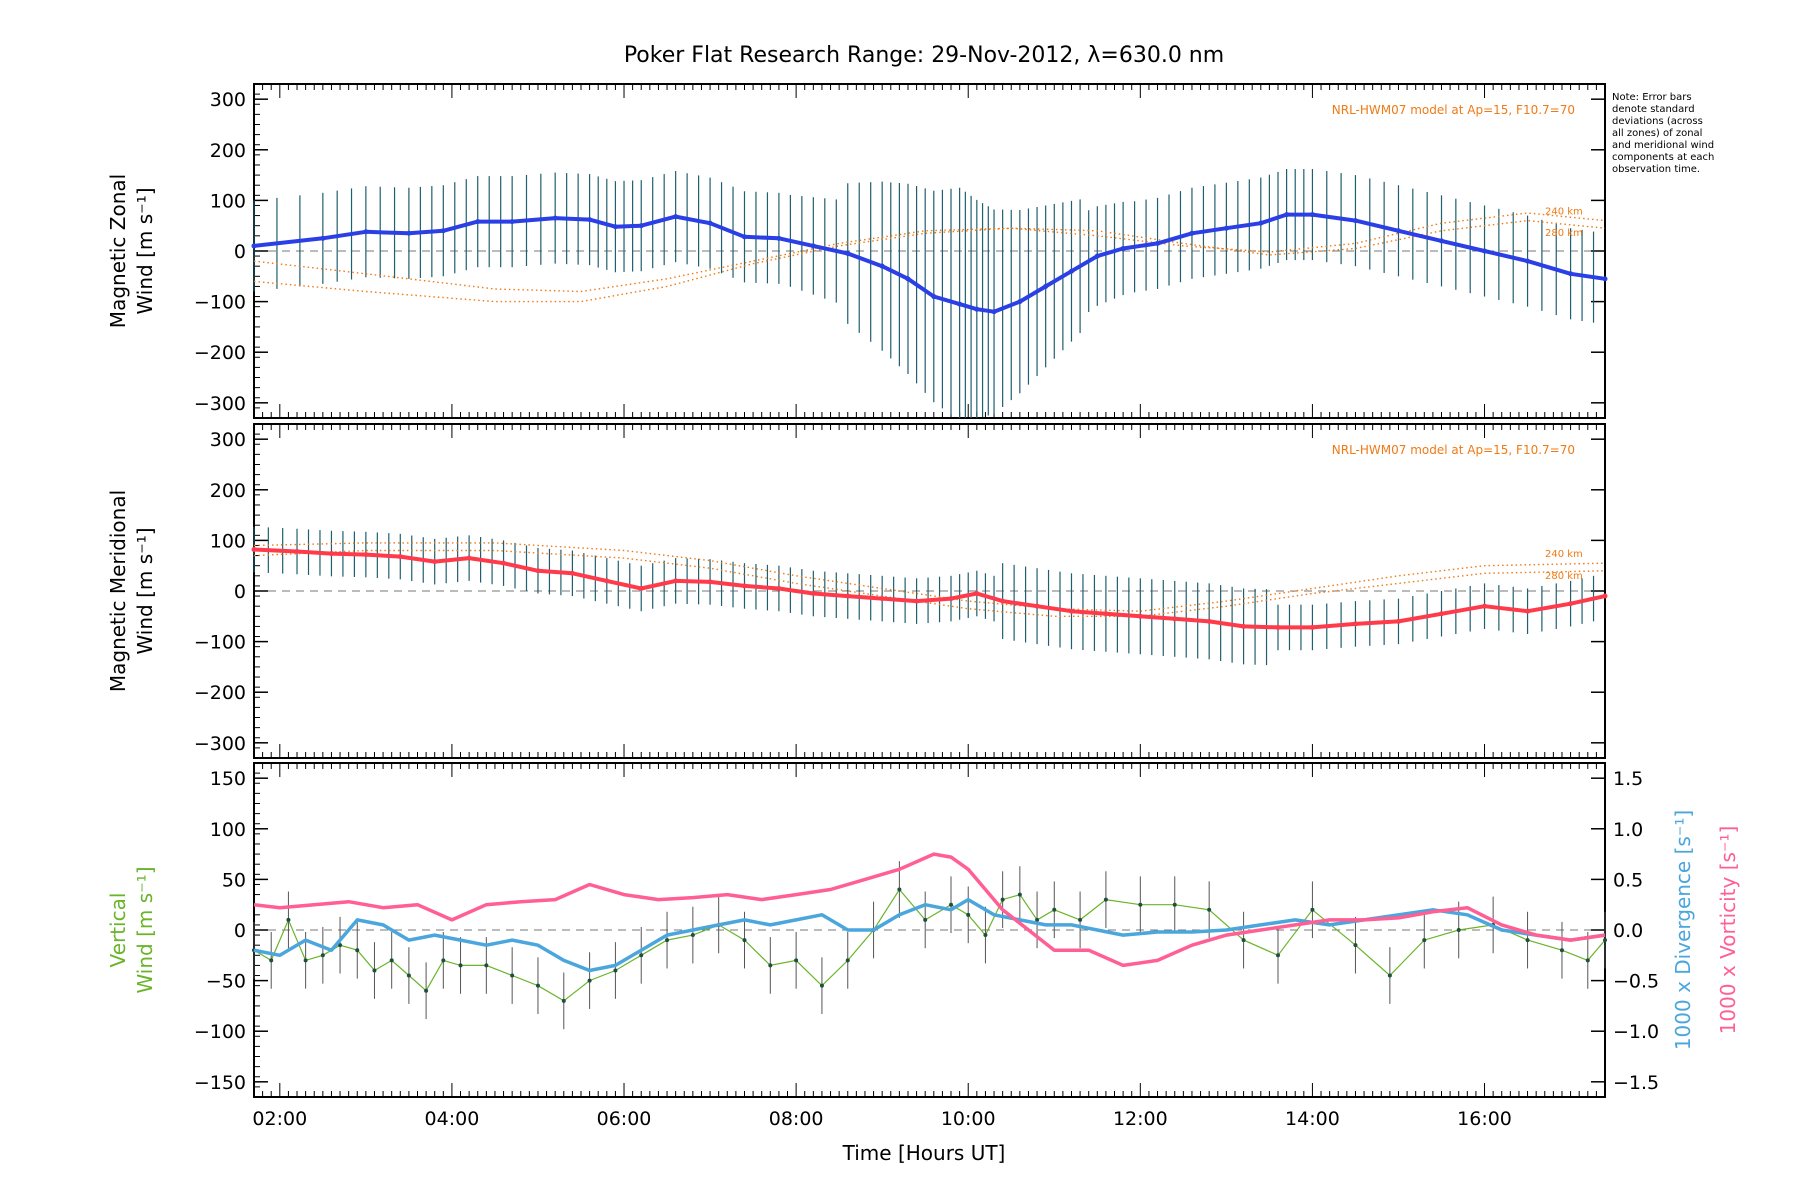 The height and width of the screenshot is (1200, 1800). Describe the element at coordinates (1484, 1119) in the screenshot. I see `x-tick-label: 16:00` at that location.